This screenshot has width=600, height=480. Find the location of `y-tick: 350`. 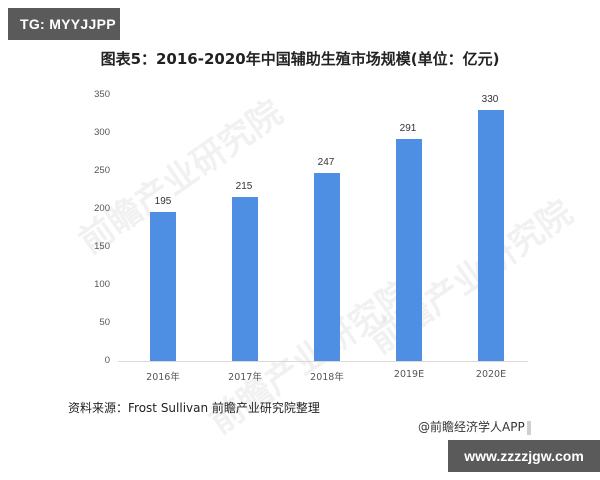

y-tick: 350 is located at coordinates (102, 94).